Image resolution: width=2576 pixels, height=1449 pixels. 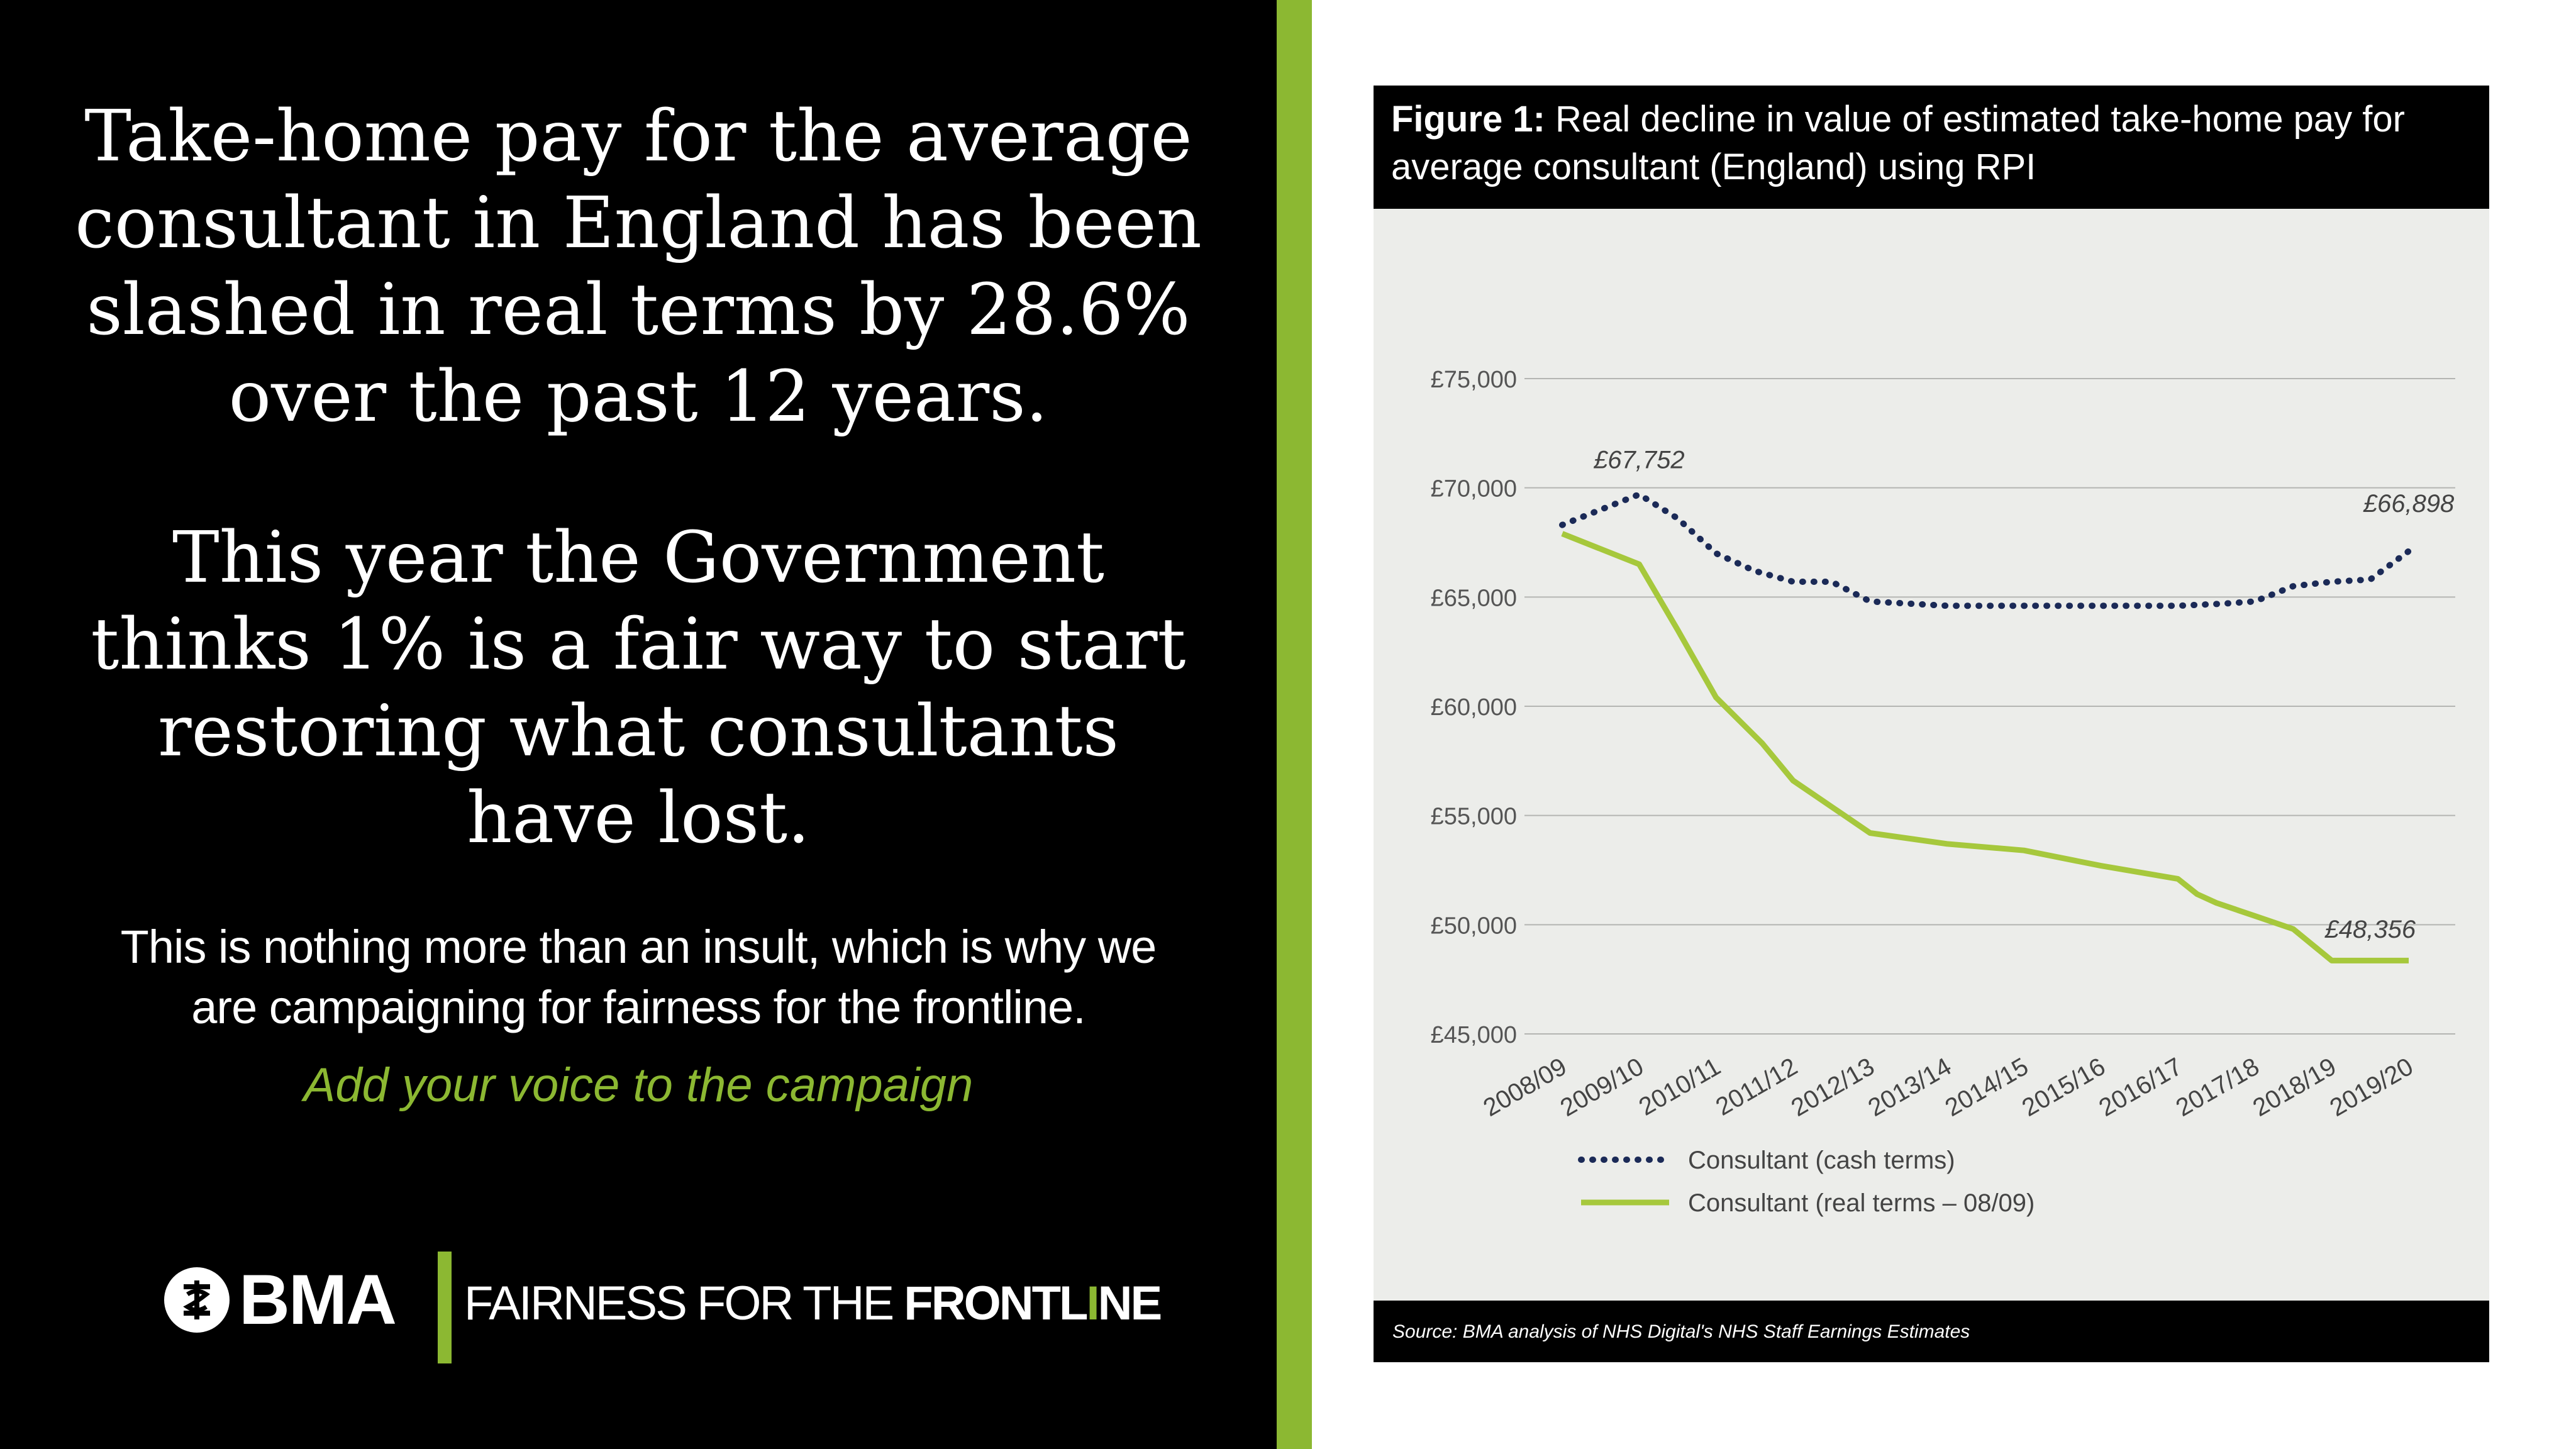 What do you see at coordinates (1756, 1087) in the screenshot?
I see `x-tick-label: 2011/12` at bounding box center [1756, 1087].